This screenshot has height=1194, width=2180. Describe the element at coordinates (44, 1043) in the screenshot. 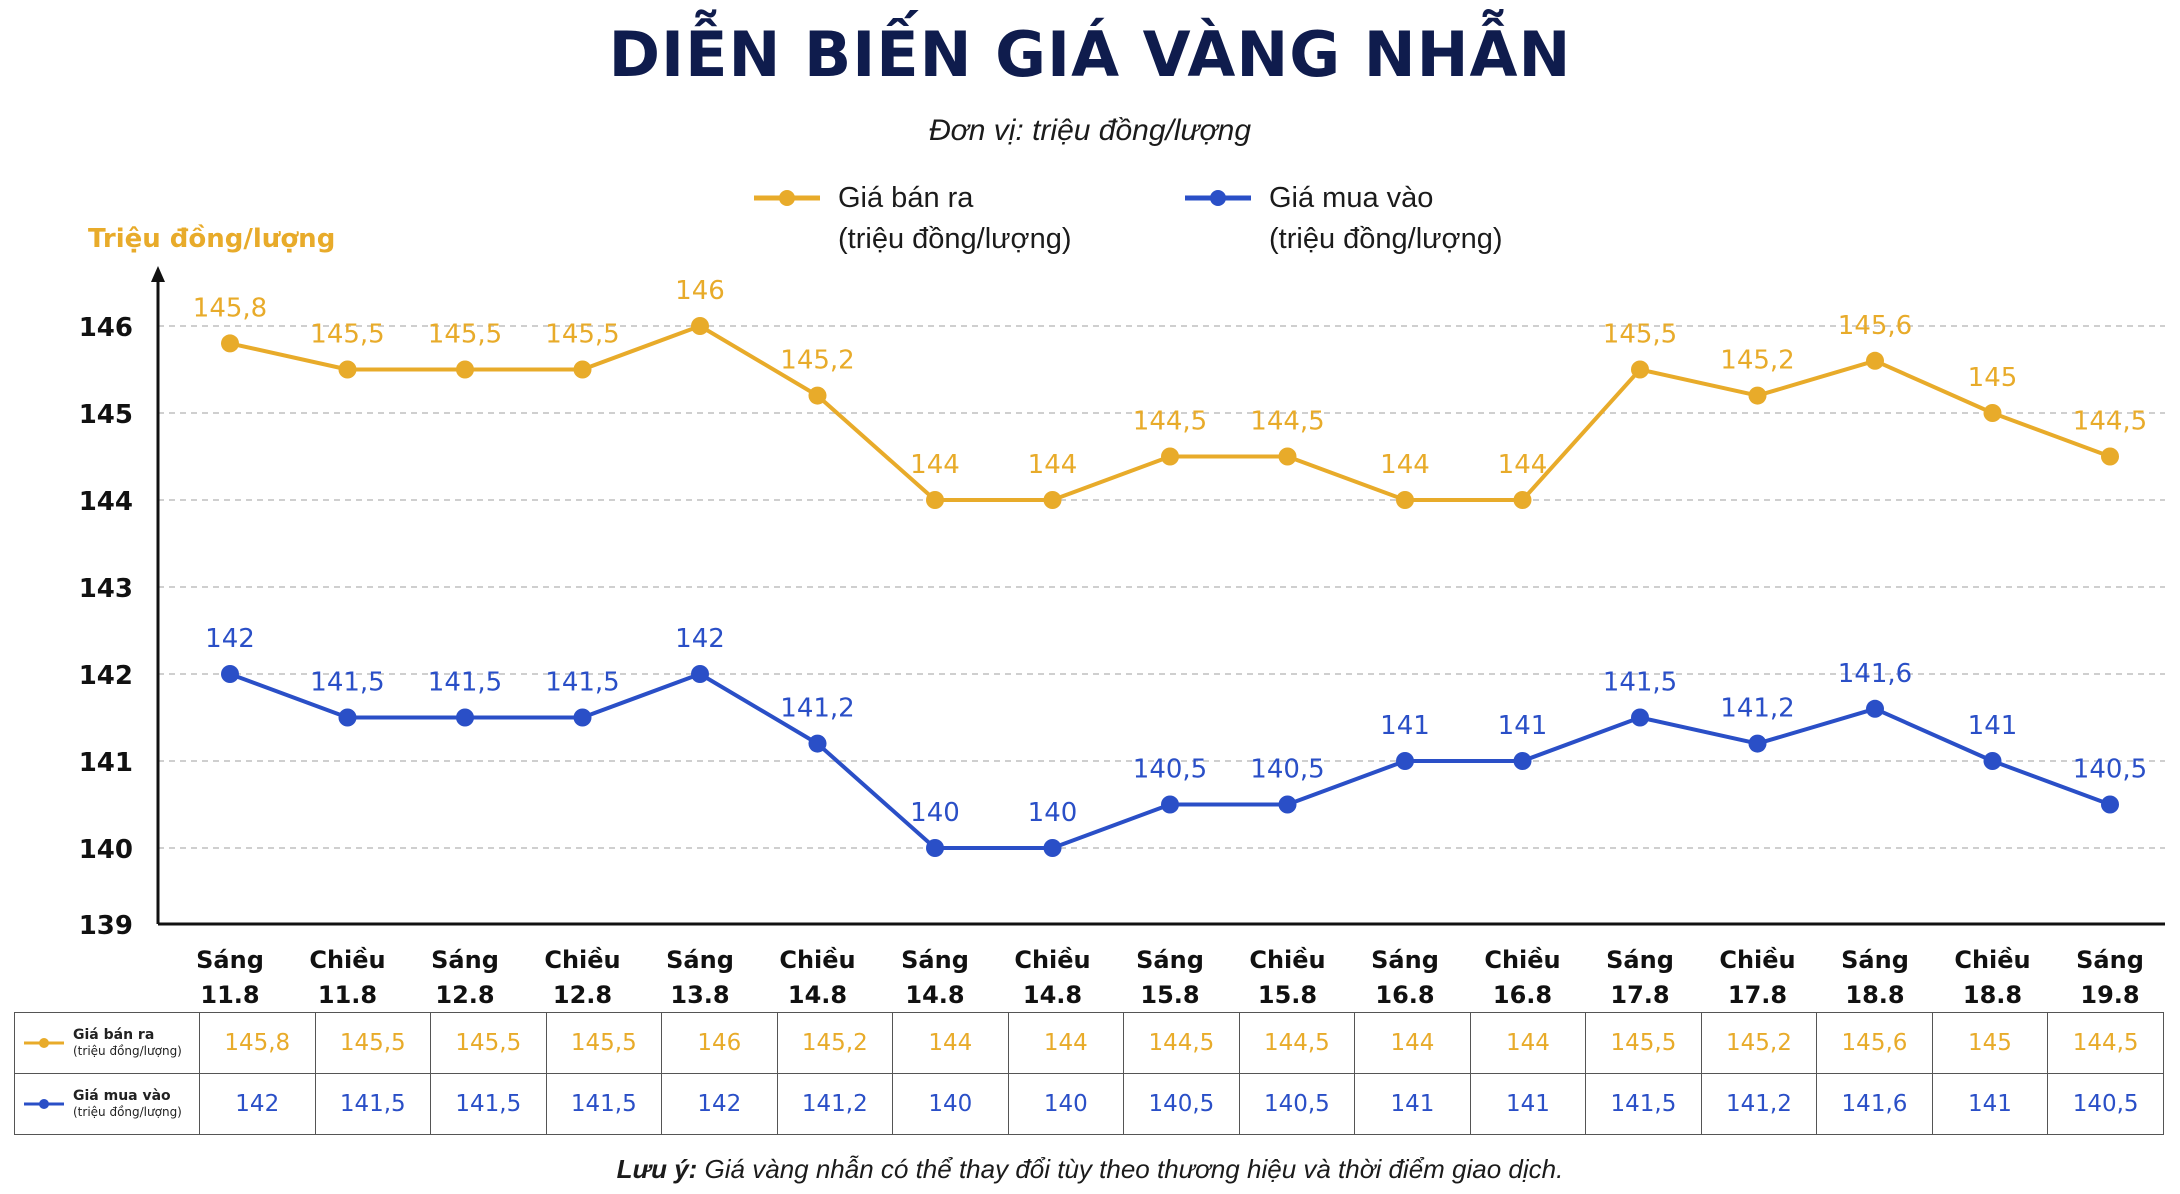

I see `row-marker-icon` at that location.